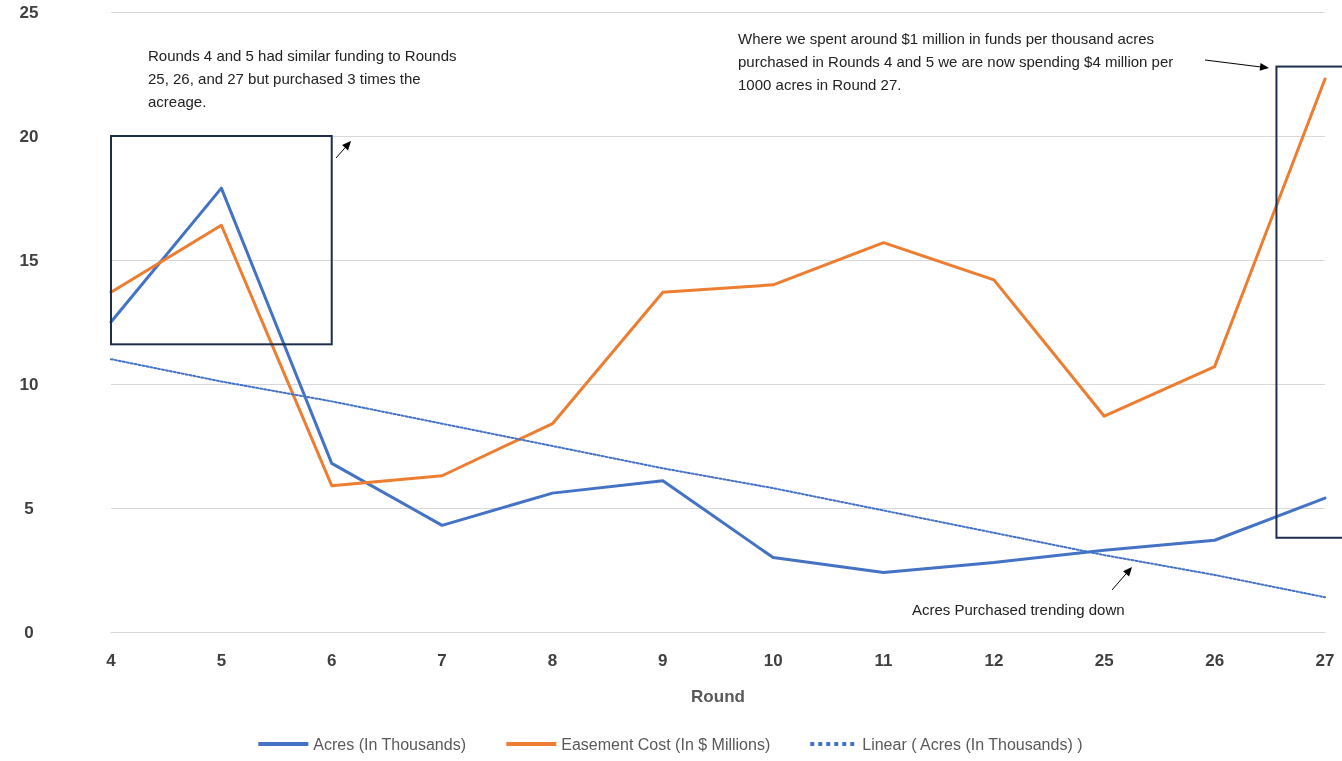  Describe the element at coordinates (958, 61) in the screenshot. I see `annotation: Where we spent around $1 million in funds per thousand acres purchased in Rounds 4 and 5 we are now spending $4 million per 1000 acres in Round 27.` at that location.